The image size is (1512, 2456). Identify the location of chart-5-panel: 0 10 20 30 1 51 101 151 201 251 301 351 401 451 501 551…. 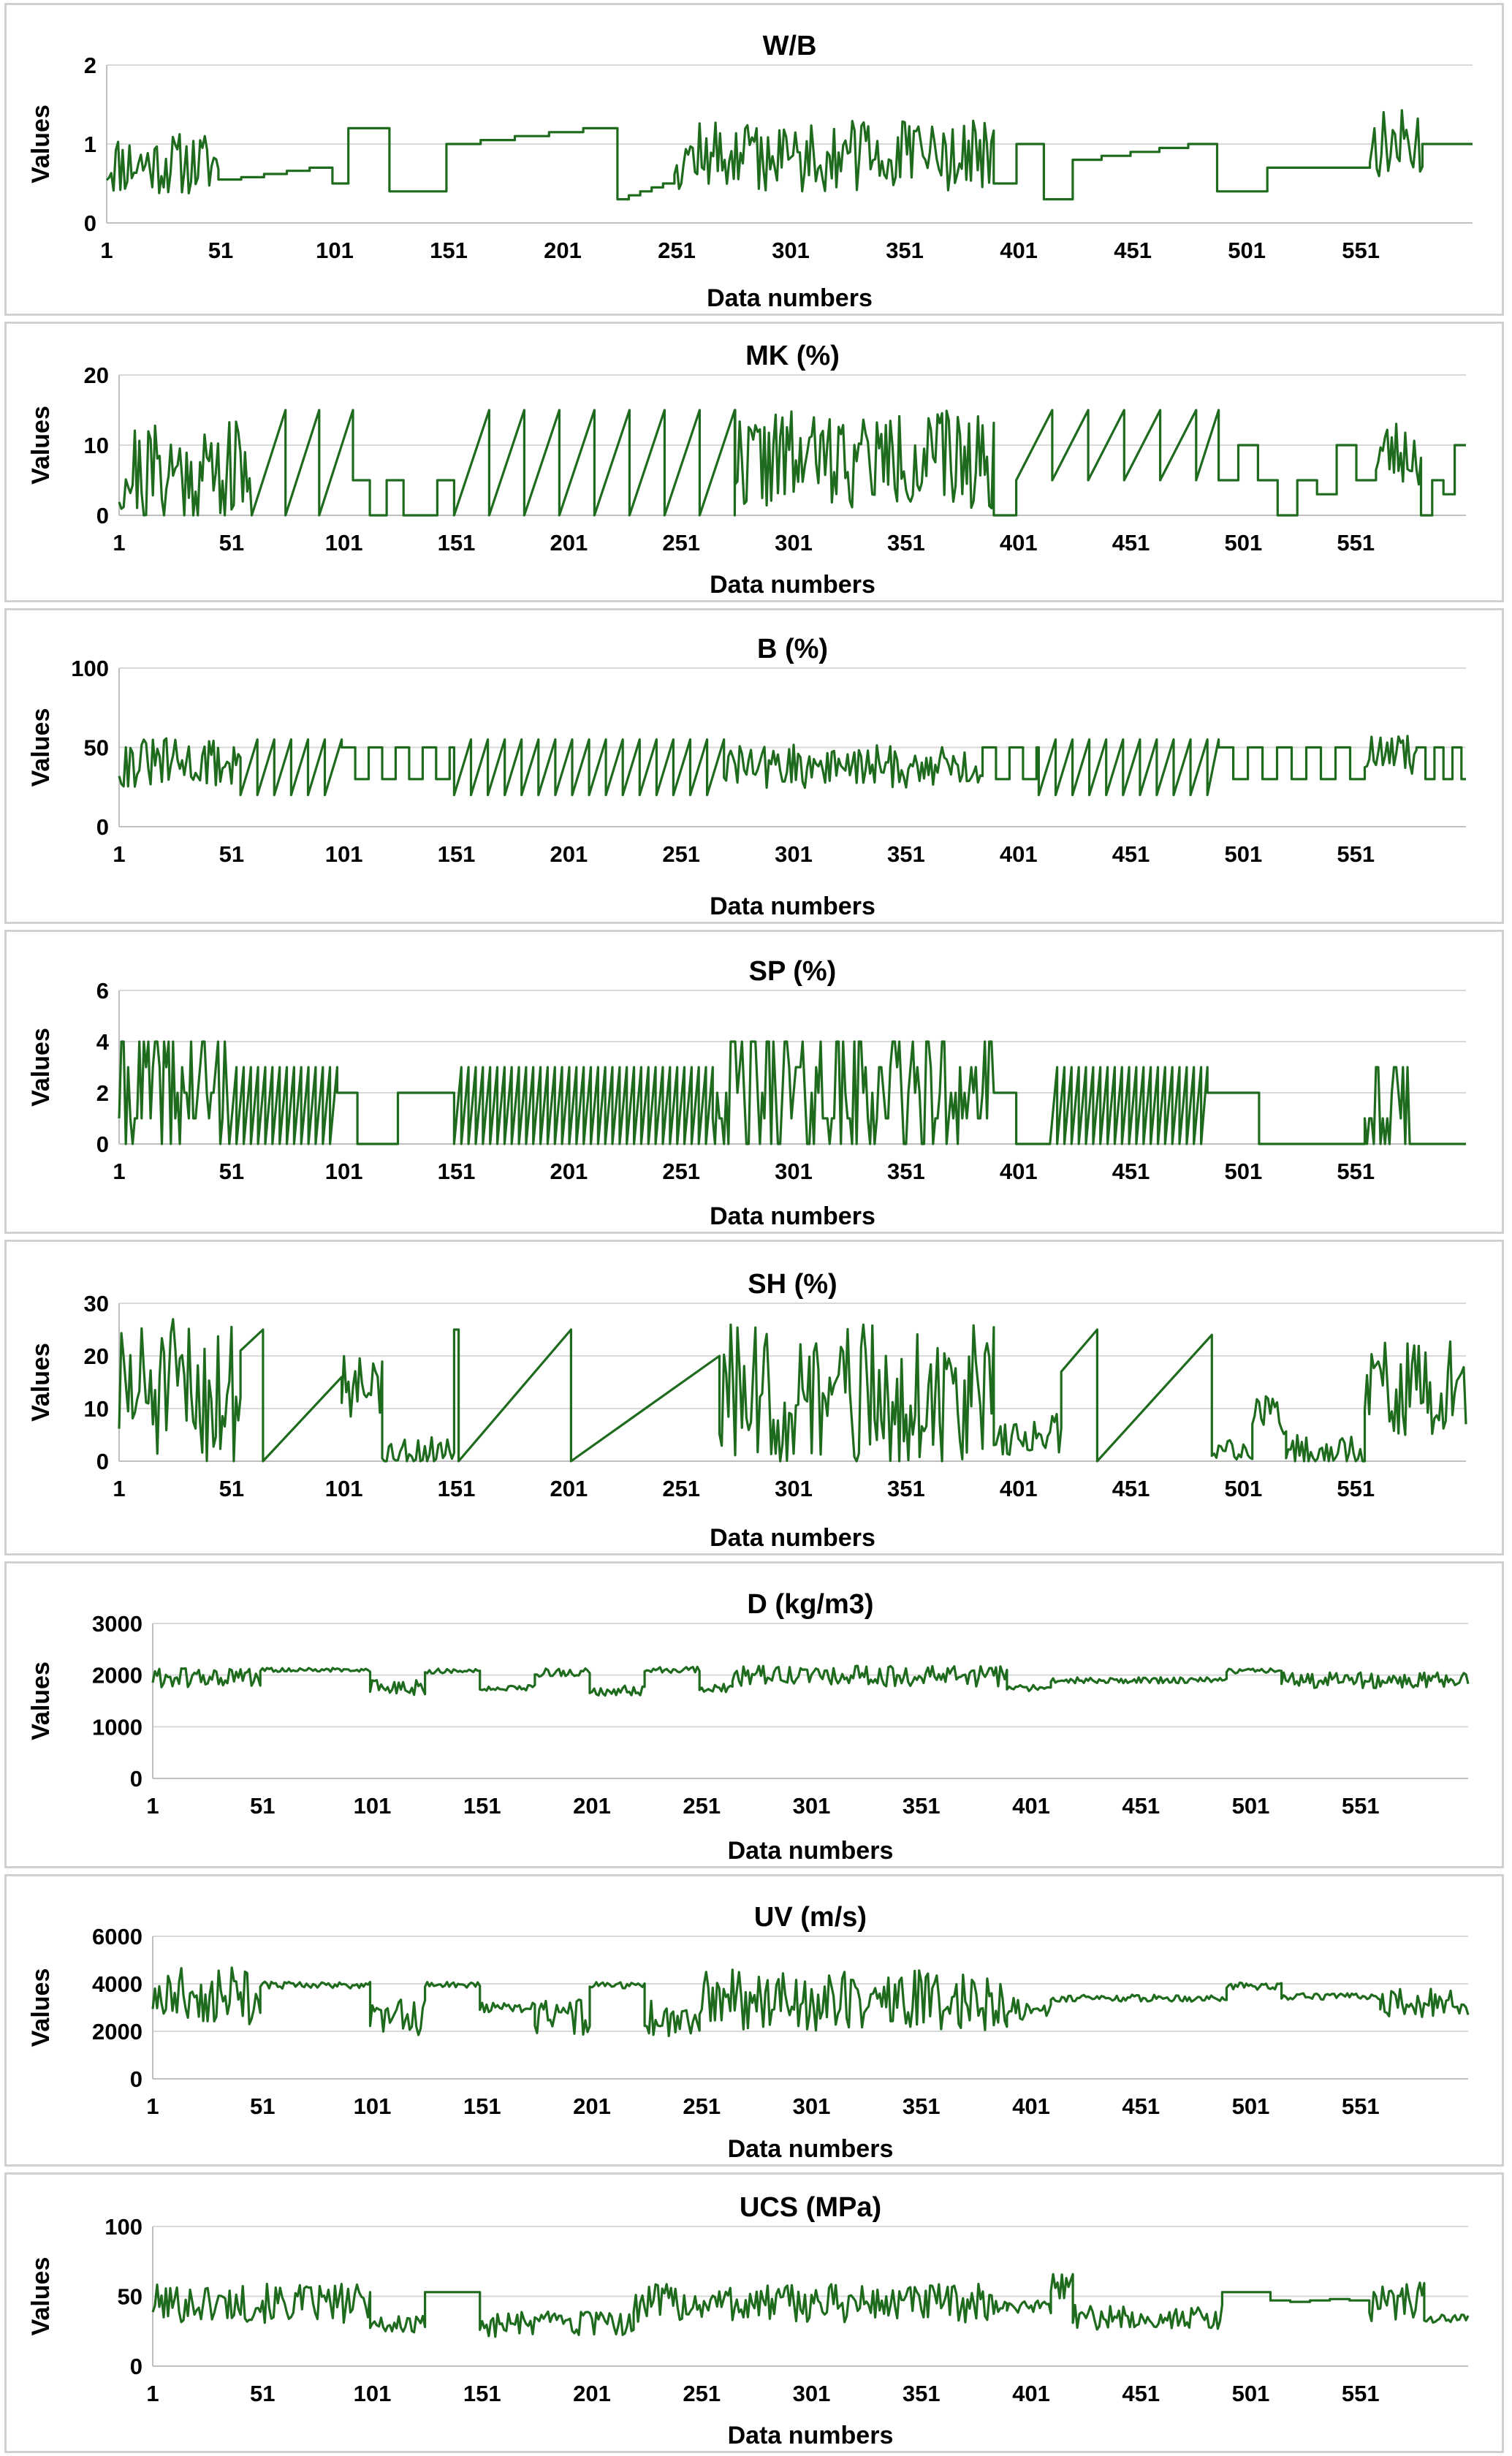
(754, 1397).